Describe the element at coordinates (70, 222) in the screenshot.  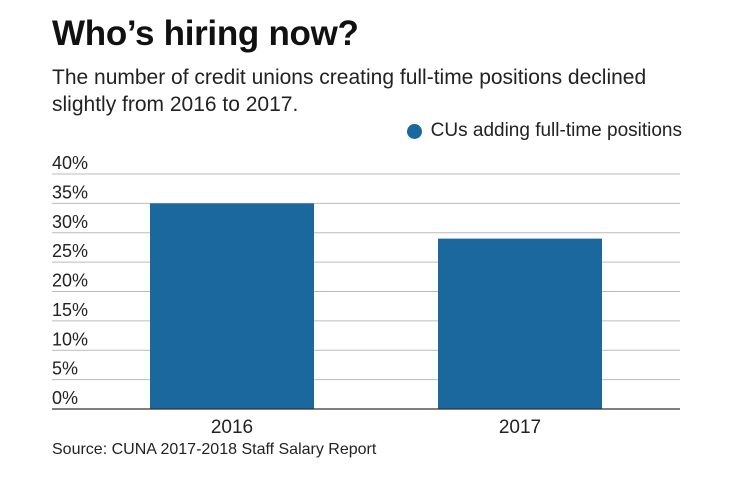
I see `y-tick-label: 30%` at that location.